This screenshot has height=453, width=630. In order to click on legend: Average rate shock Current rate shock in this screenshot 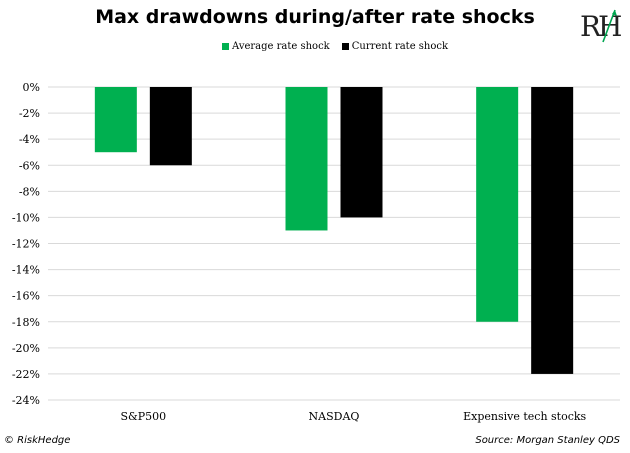, I will do `click(341, 46)`.